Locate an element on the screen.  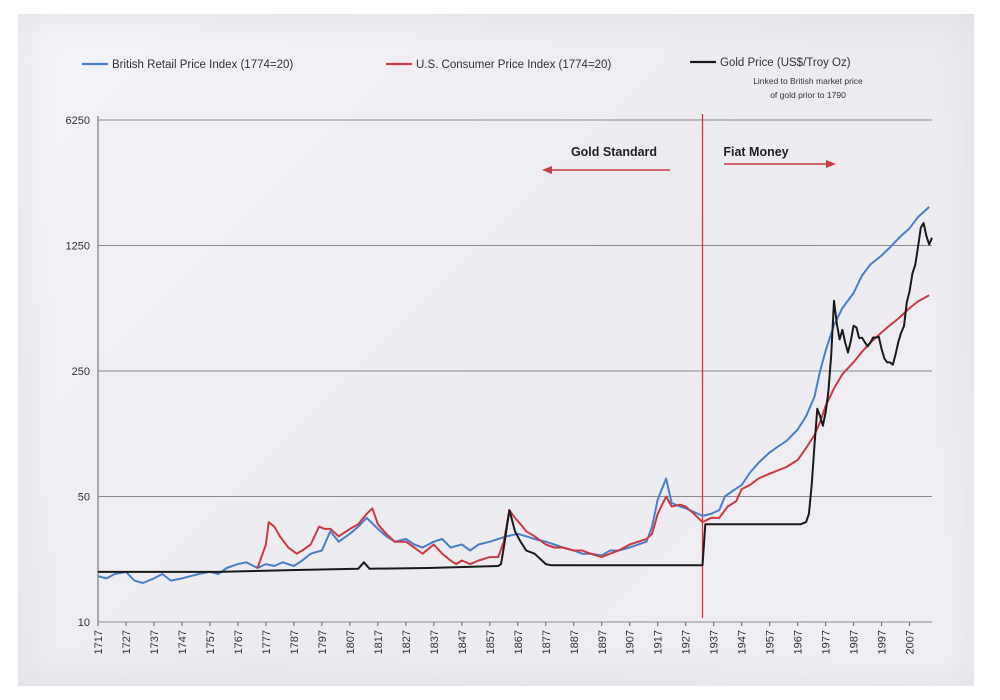
y-tick-label: 1250 is located at coordinates (78, 247).